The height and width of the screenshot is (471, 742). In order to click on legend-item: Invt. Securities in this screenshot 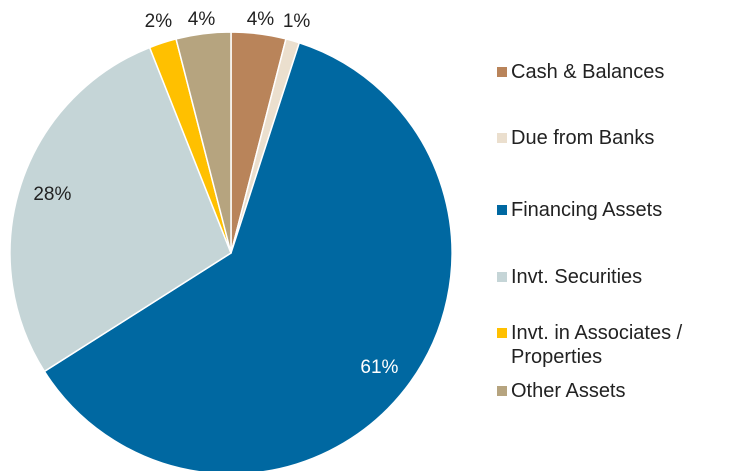, I will do `click(617, 277)`.